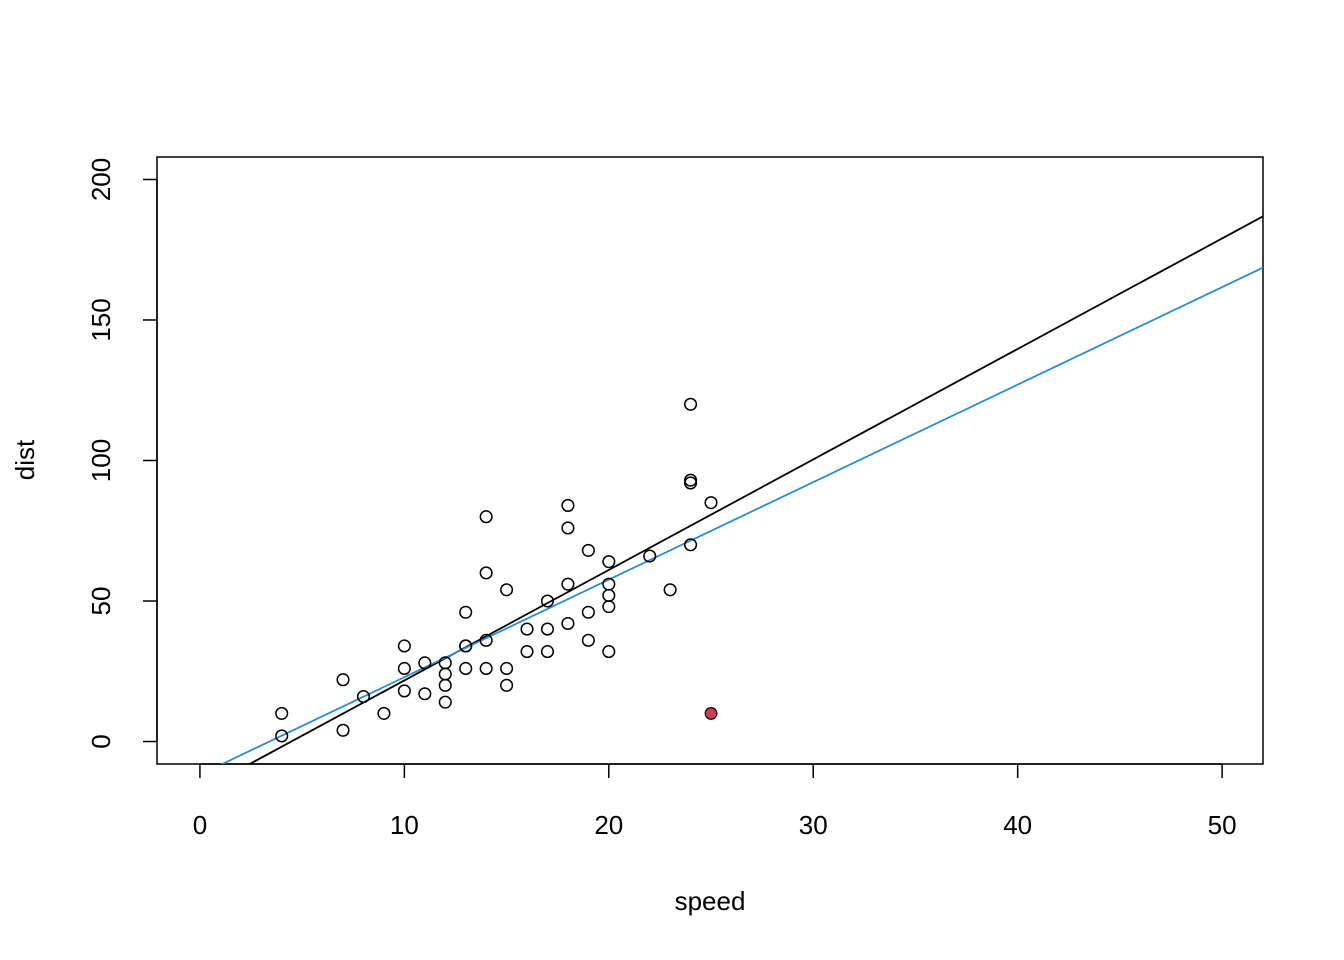  I want to click on data-points, so click(496, 570).